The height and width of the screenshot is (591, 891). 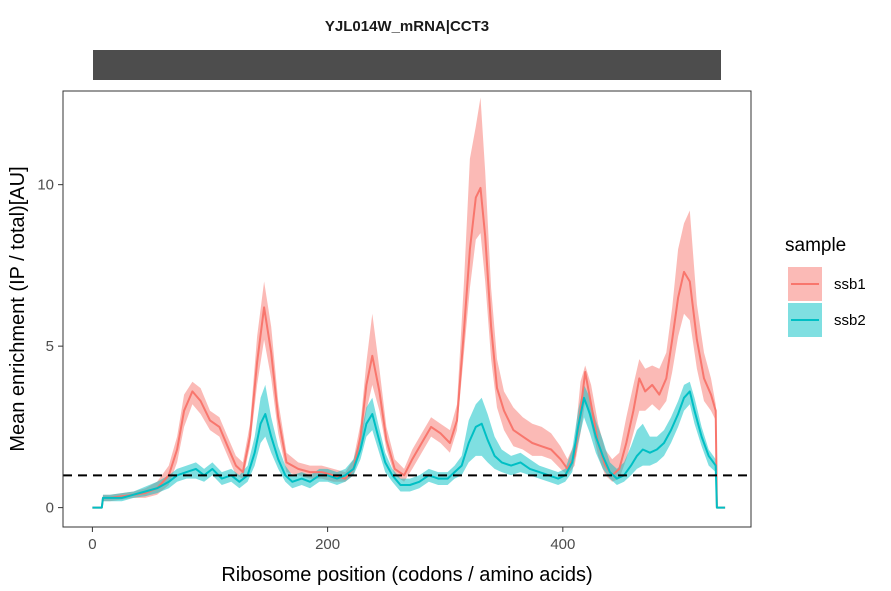 I want to click on y-axis: 0 5 10, so click(x=50, y=347).